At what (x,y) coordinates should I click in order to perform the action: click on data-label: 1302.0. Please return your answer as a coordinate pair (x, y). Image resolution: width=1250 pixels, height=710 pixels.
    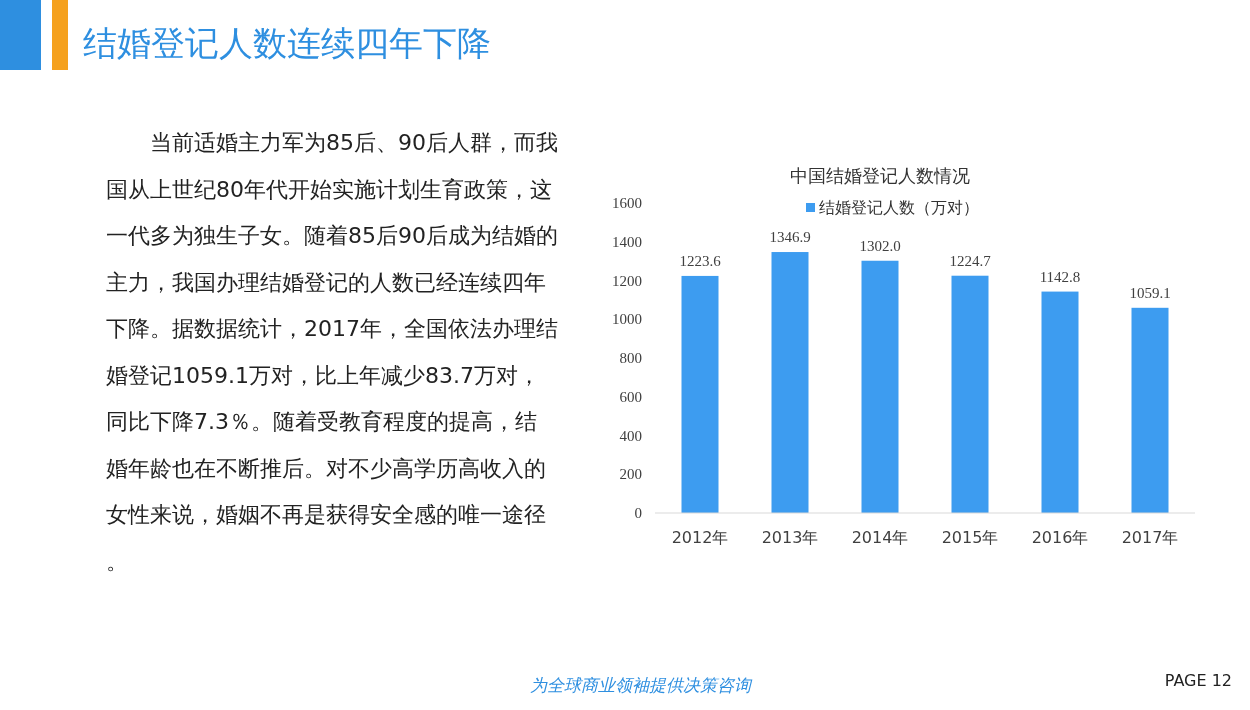
    Looking at the image, I should click on (880, 245).